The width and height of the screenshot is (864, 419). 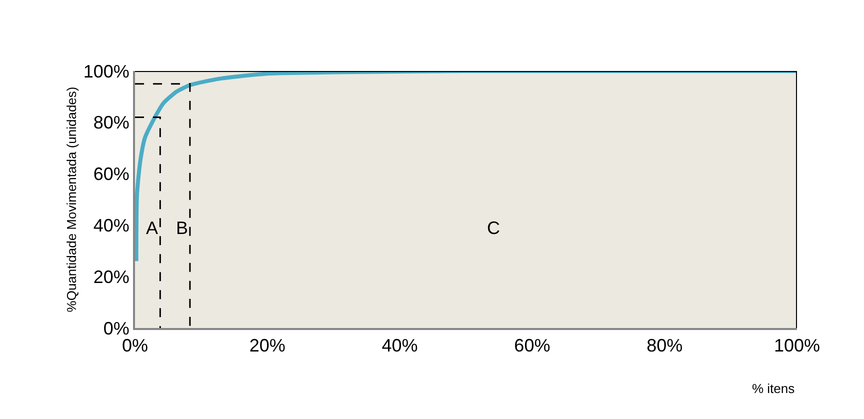 What do you see at coordinates (493, 228) in the screenshot?
I see `annotation: C` at bounding box center [493, 228].